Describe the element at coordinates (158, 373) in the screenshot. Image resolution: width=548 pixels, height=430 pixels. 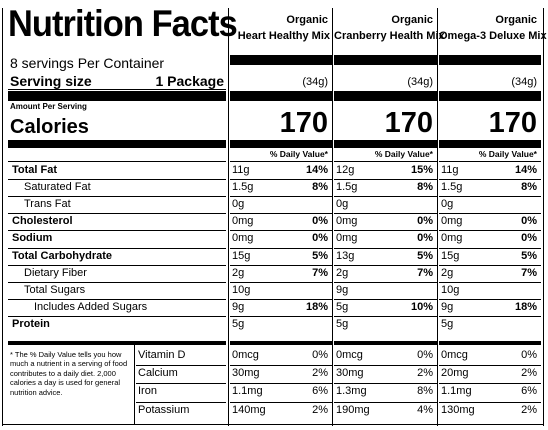
I see `vitamin-label: Calcium` at that location.